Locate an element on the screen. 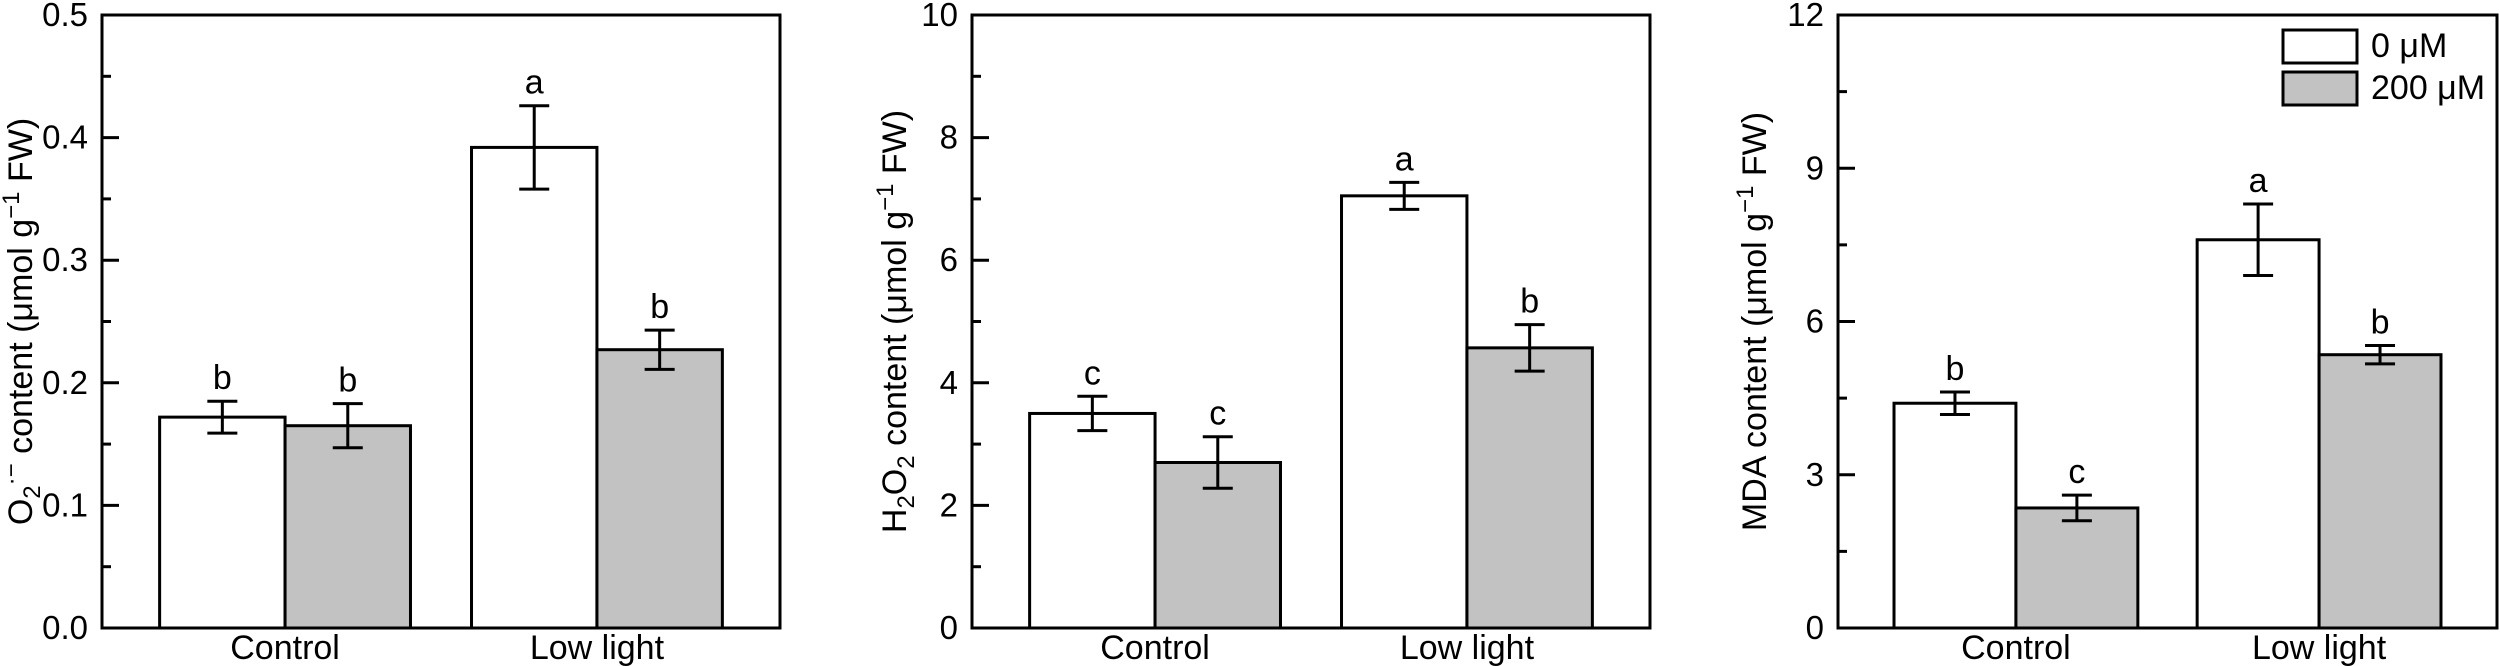 Image resolution: width=2500 pixels, height=666 pixels. y-tick-label: 12 is located at coordinates (1805, 16).